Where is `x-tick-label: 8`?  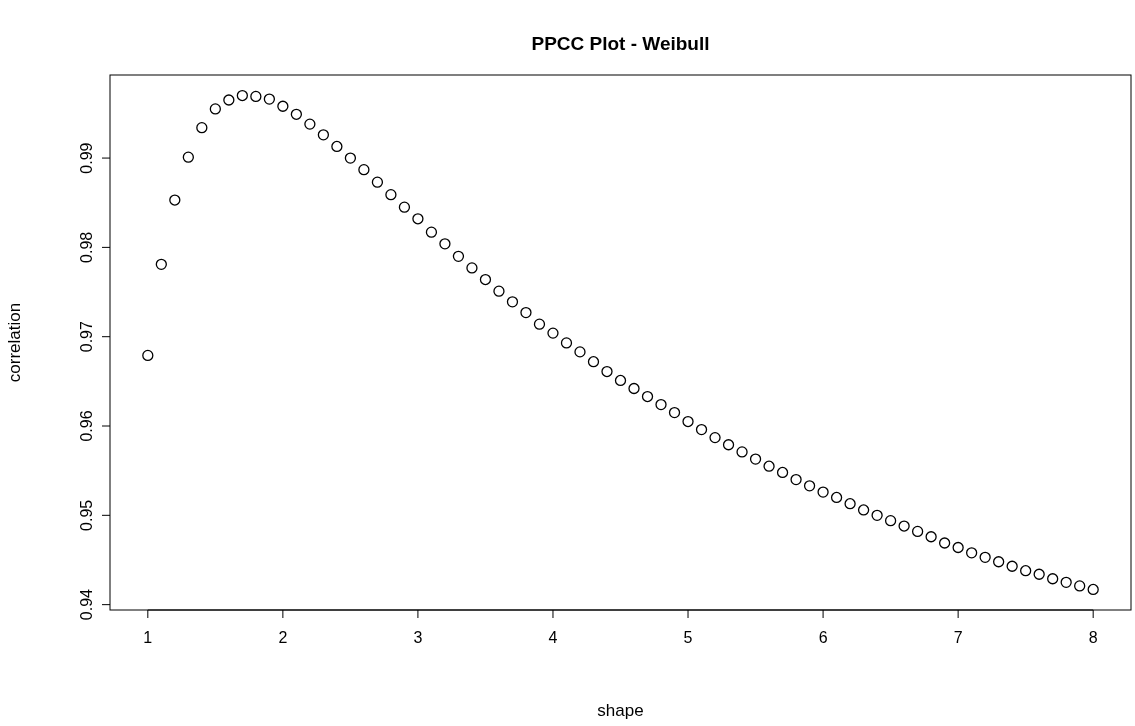 x-tick-label: 8 is located at coordinates (1093, 637).